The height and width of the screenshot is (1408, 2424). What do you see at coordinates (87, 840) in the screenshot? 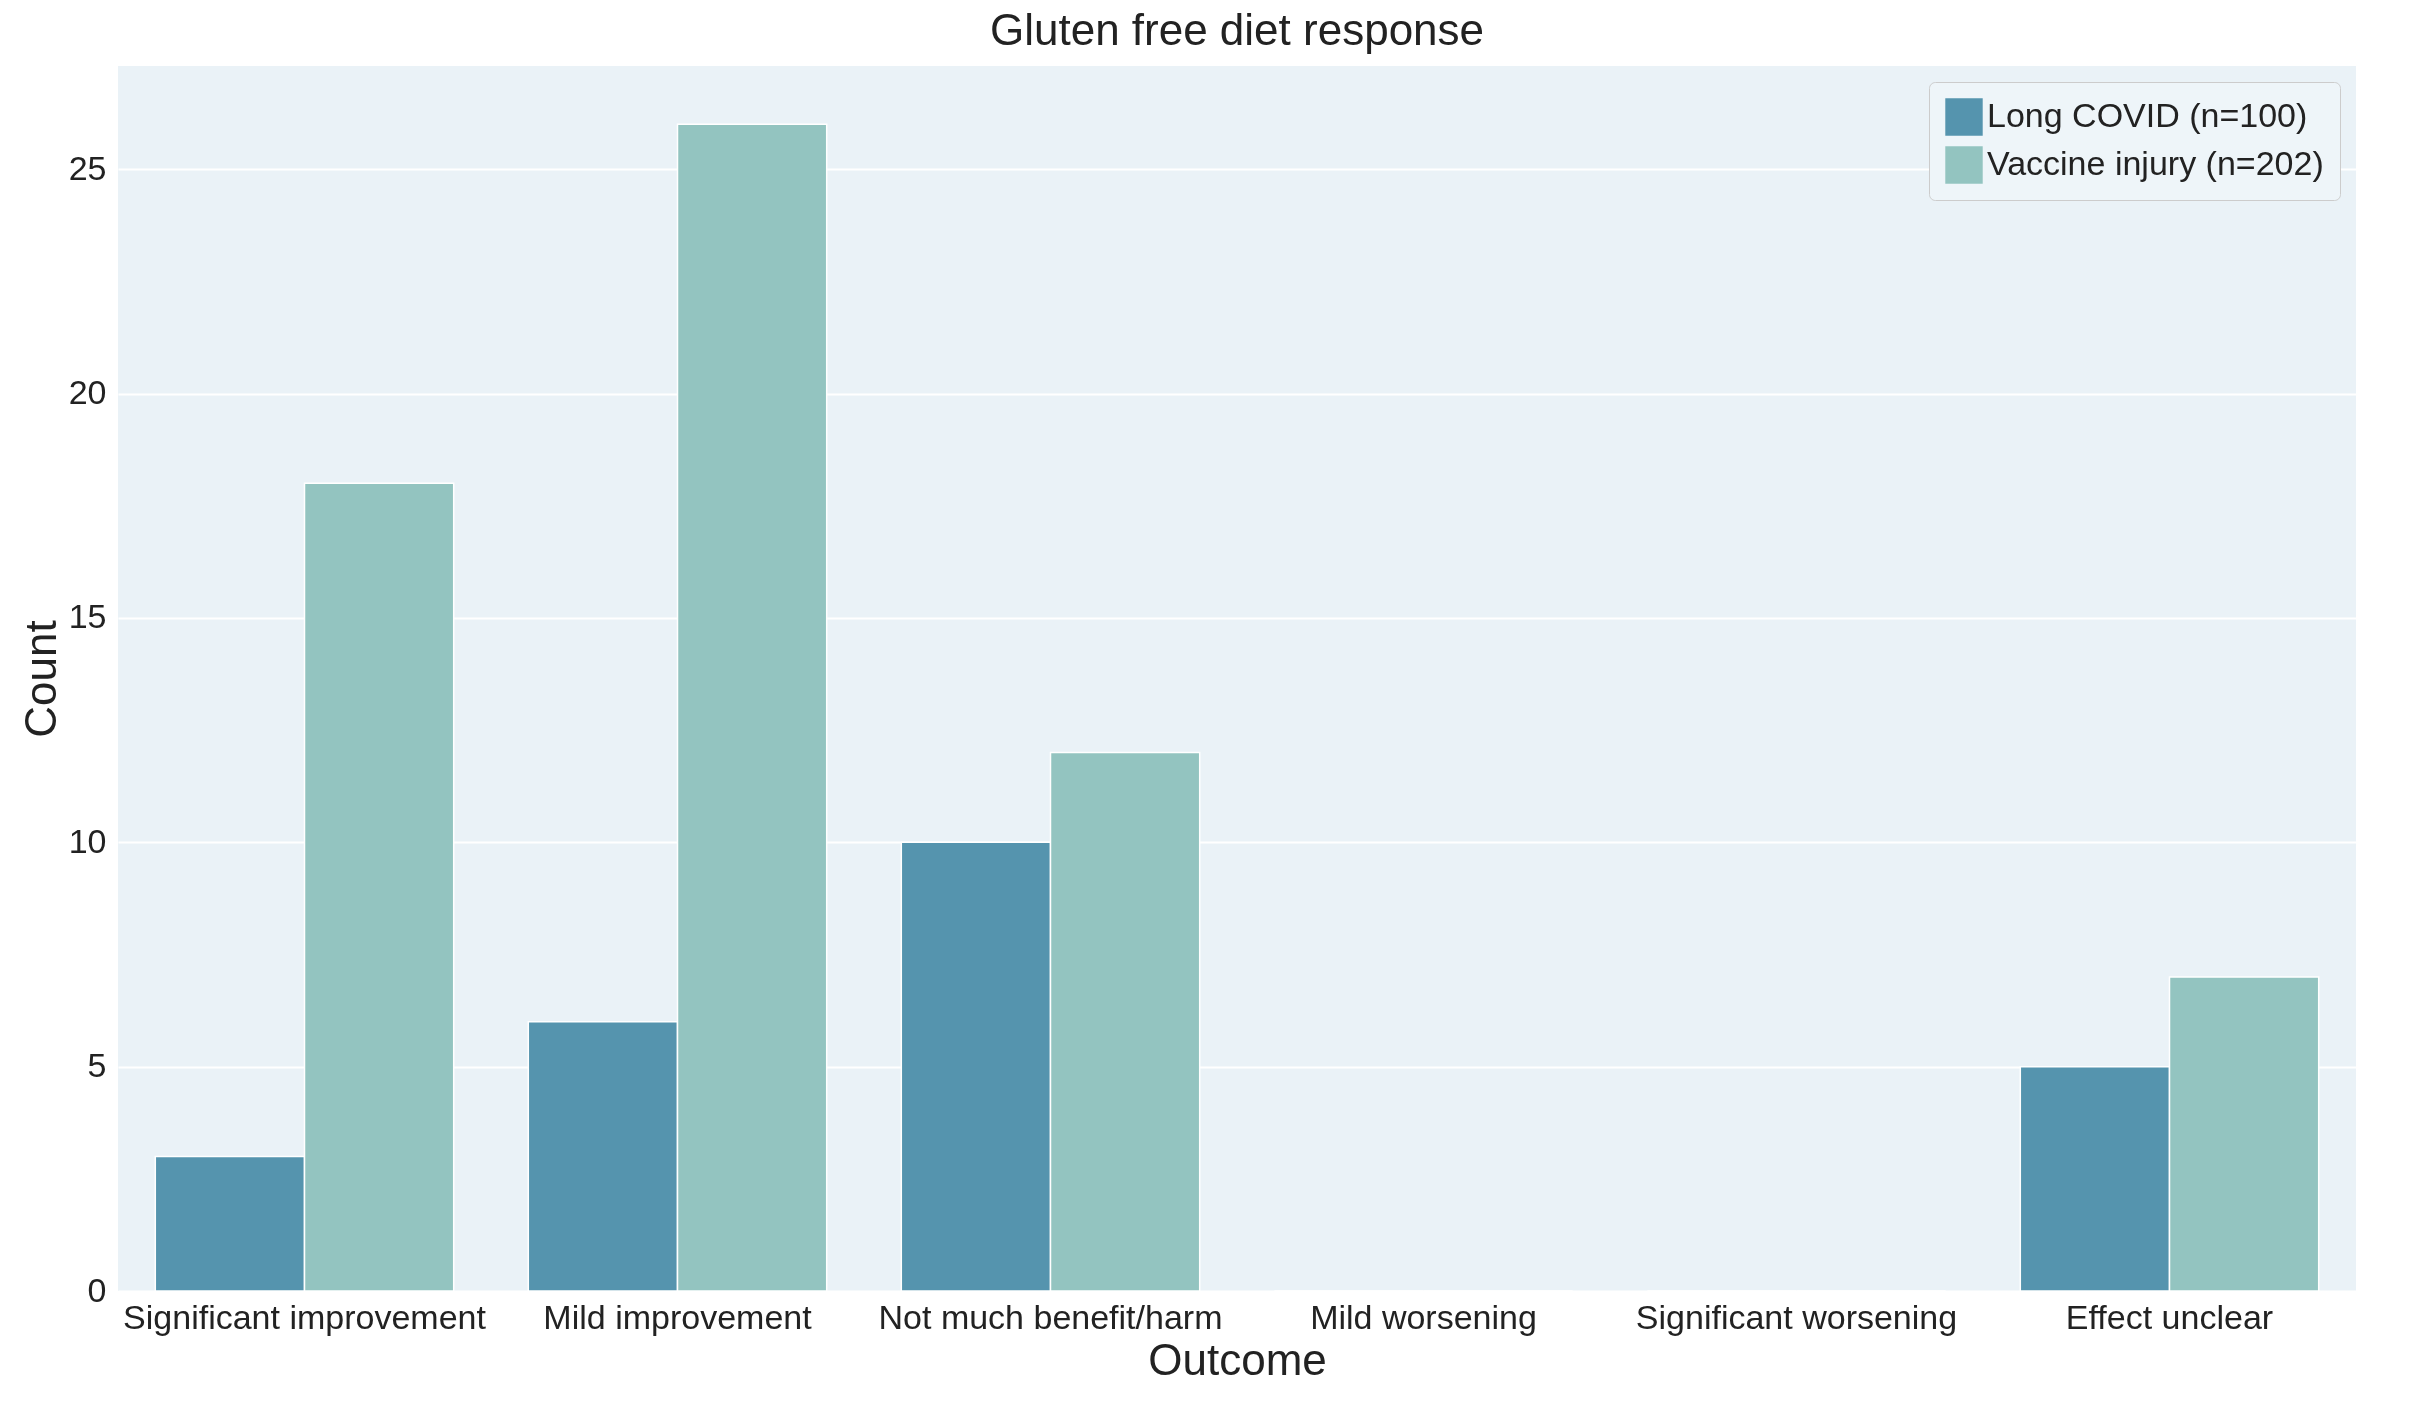
I see `y-tick-label: 10` at bounding box center [87, 840].